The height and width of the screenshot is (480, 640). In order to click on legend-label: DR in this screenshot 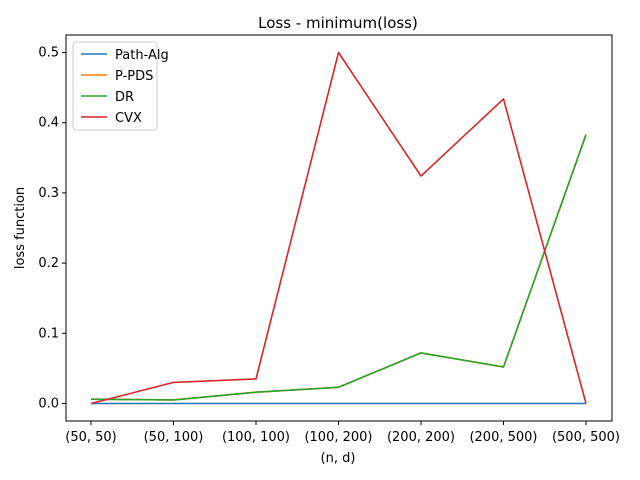, I will do `click(124, 97)`.